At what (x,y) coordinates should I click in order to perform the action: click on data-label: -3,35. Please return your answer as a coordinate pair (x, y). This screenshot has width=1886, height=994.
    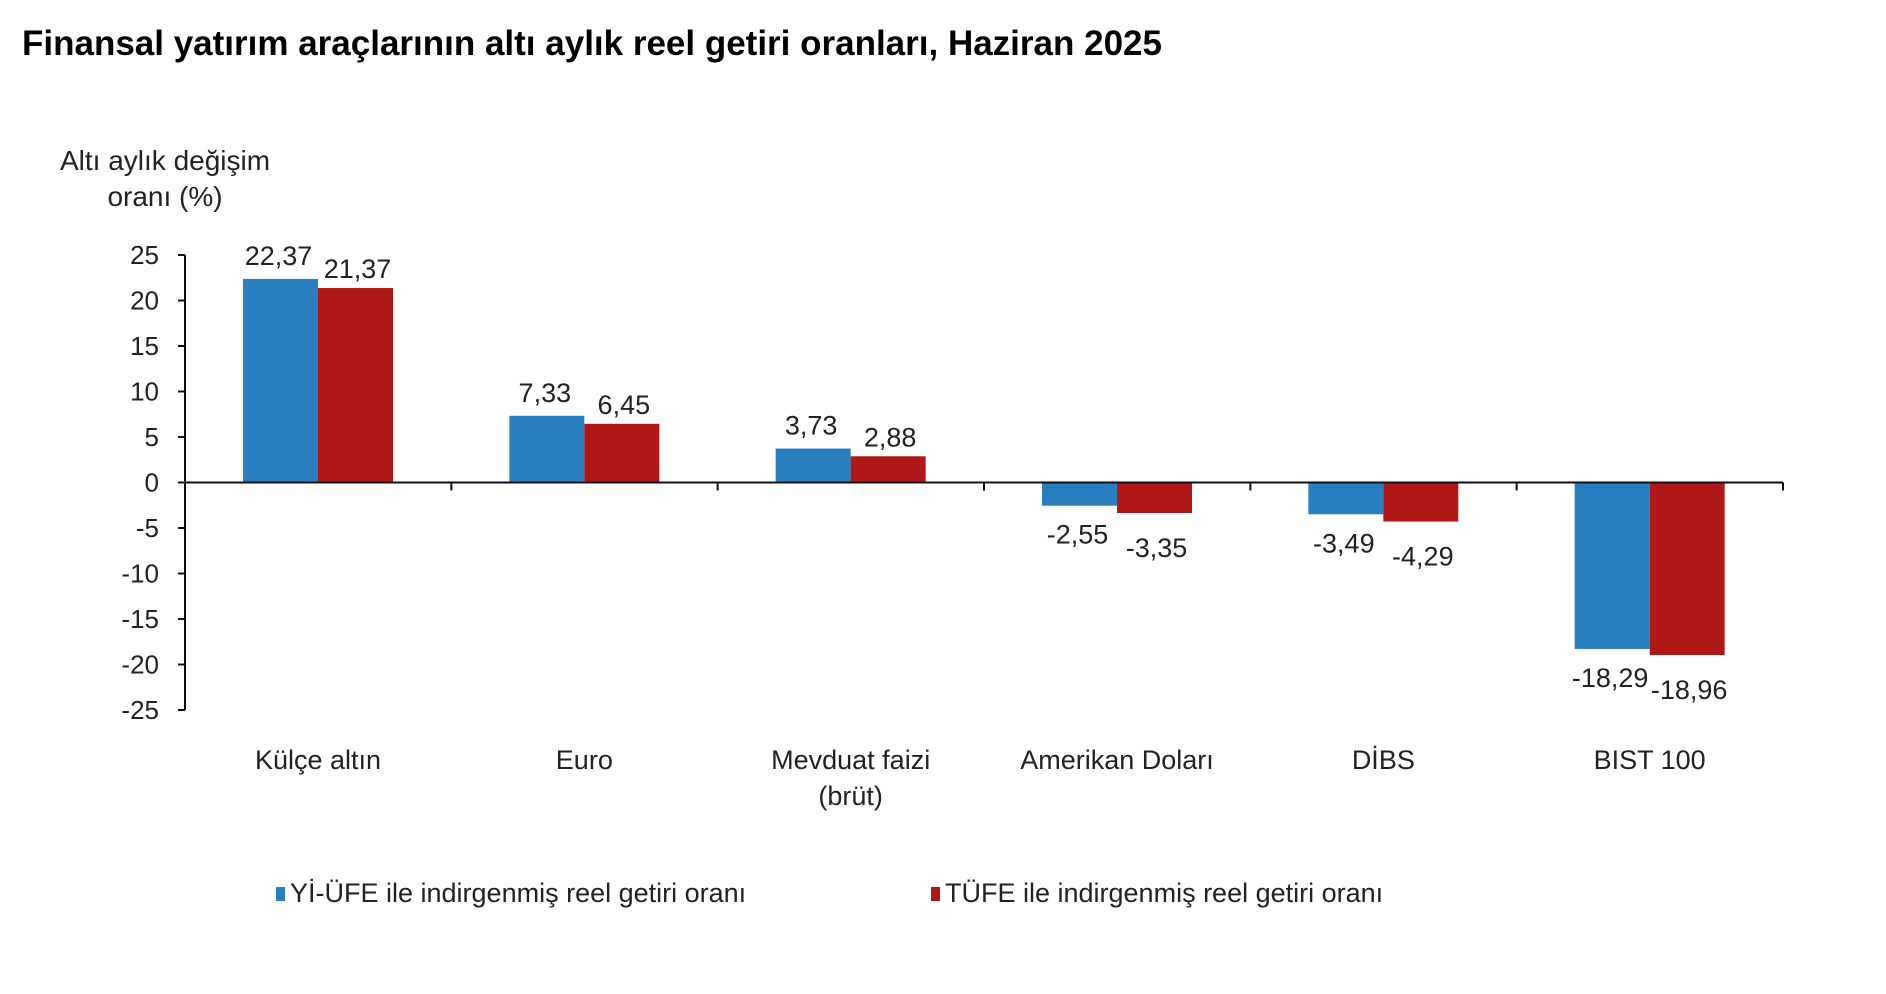
    Looking at the image, I should click on (1157, 548).